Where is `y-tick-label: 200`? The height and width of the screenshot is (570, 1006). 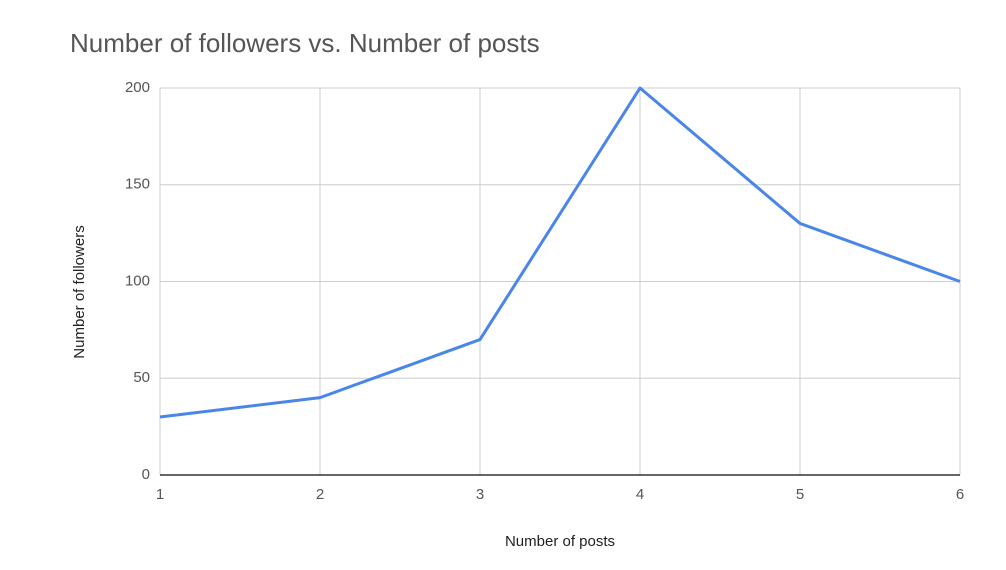
y-tick-label: 200 is located at coordinates (137, 87).